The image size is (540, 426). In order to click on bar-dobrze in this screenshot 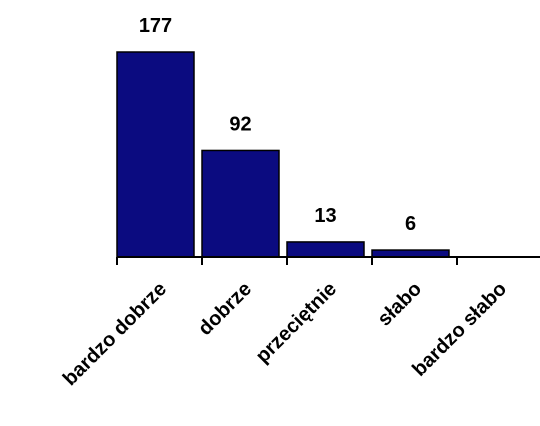, I will do `click(240, 203)`.